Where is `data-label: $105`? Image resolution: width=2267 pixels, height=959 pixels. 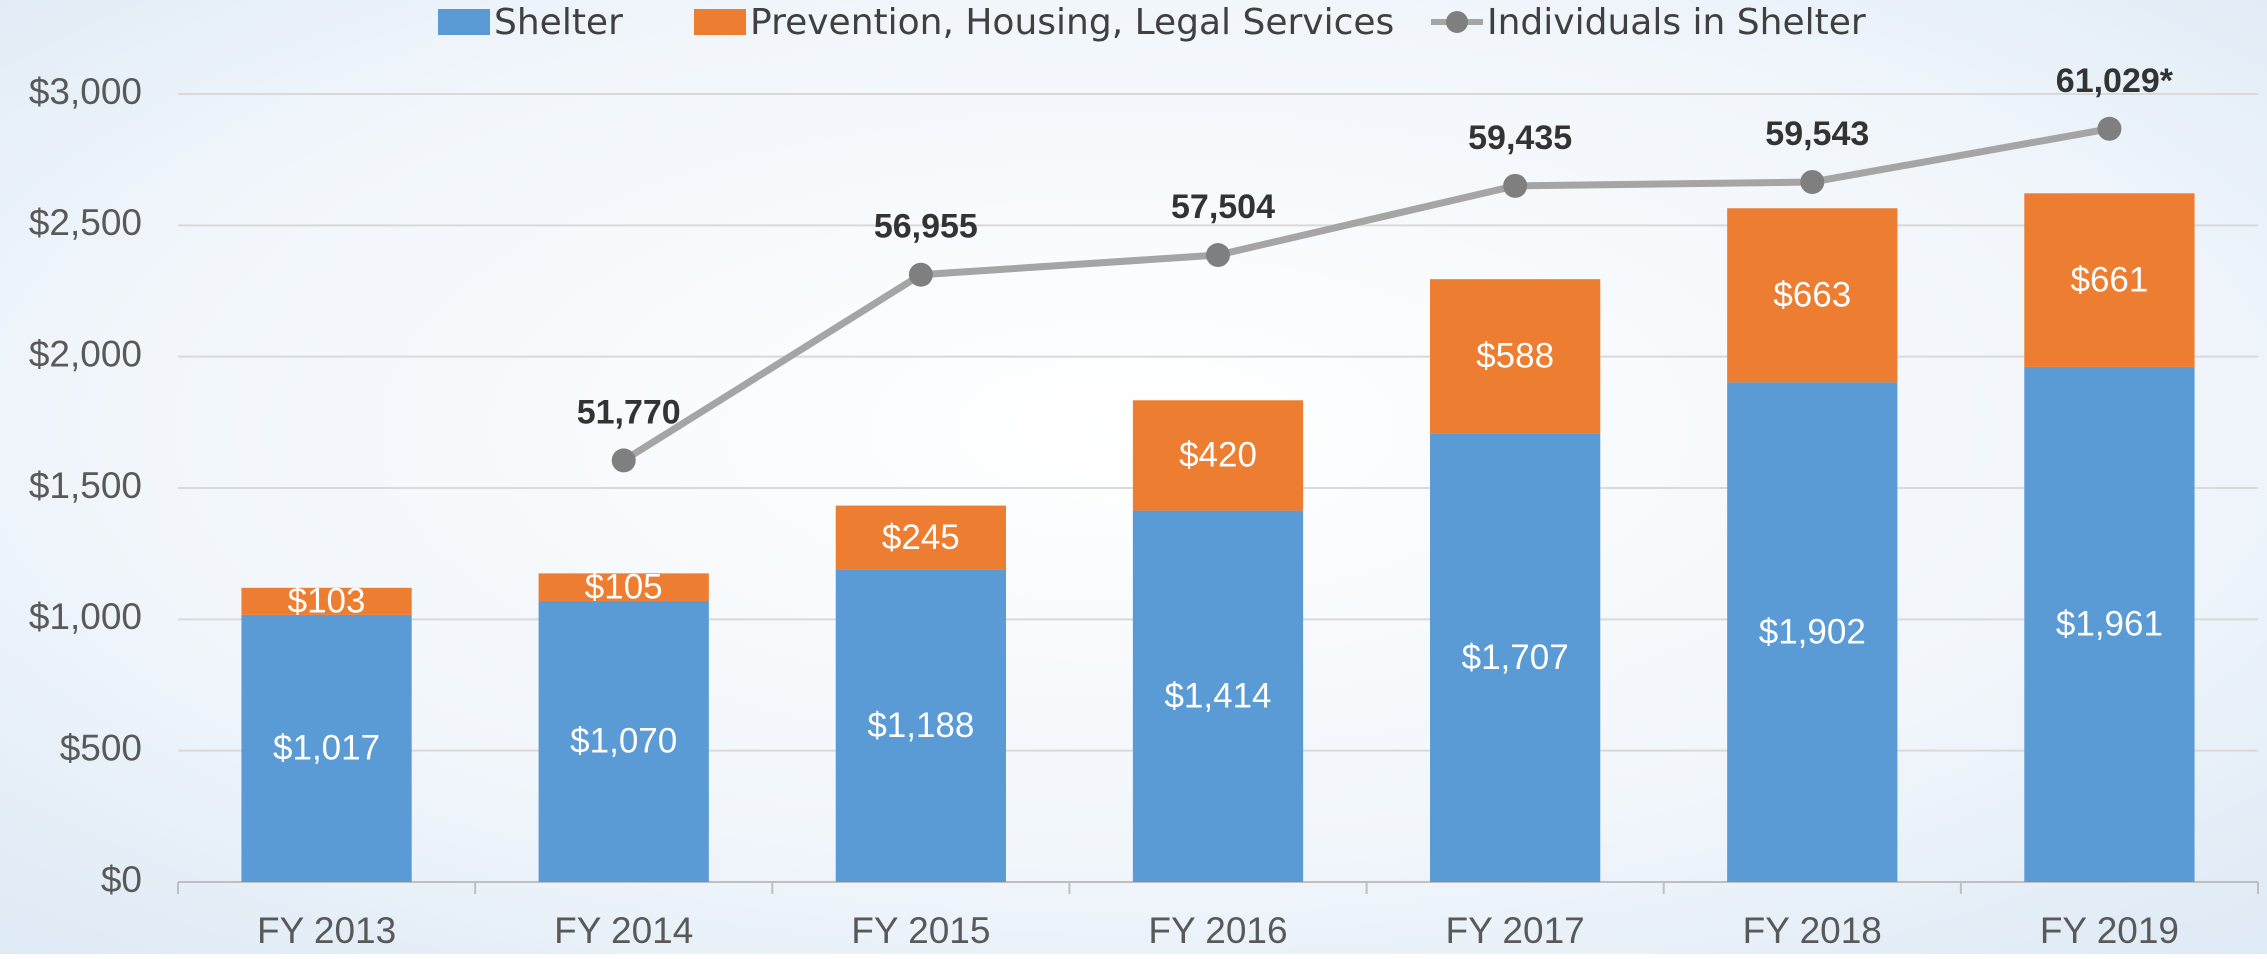
data-label: $105 is located at coordinates (624, 586).